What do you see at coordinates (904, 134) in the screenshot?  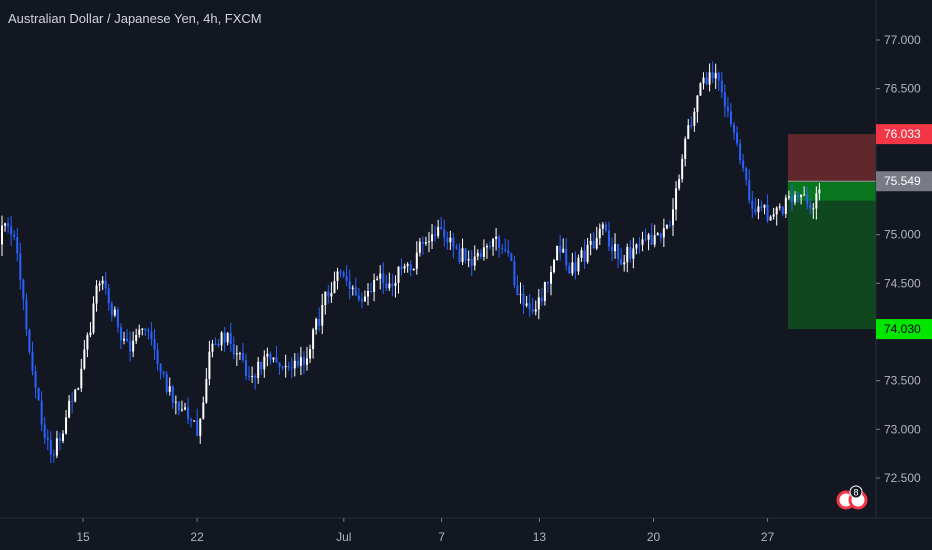 I see `stop-price-tag: 76.033` at bounding box center [904, 134].